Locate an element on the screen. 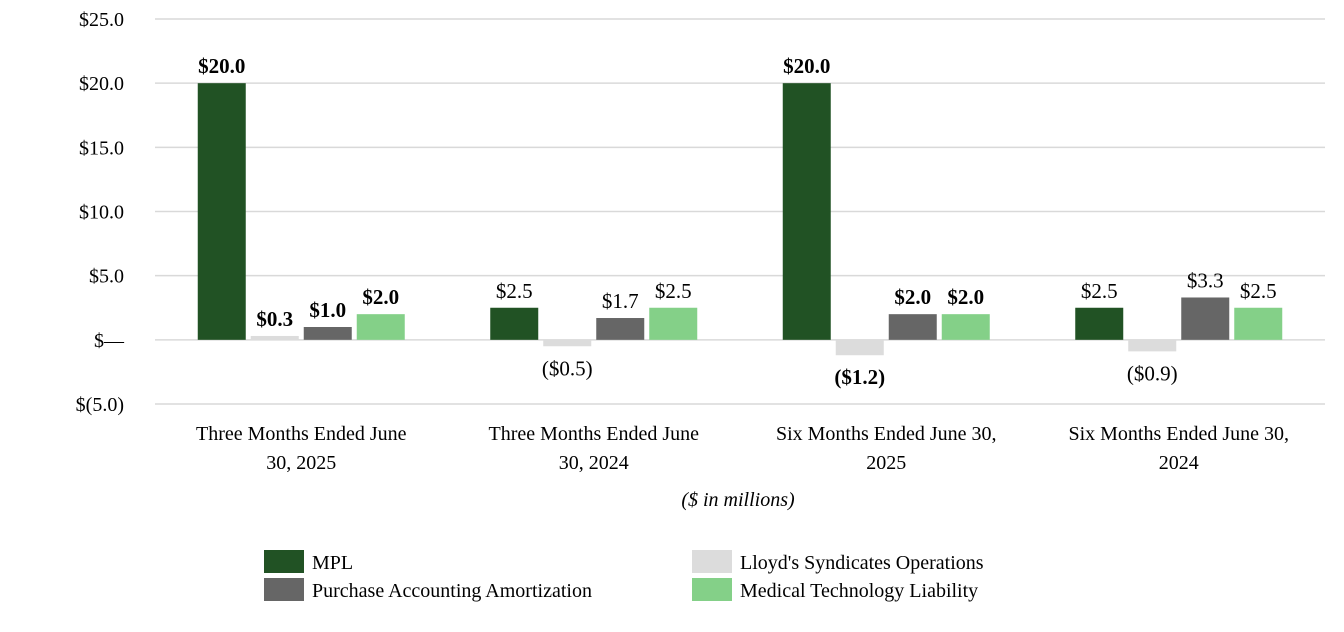  legend-label: Purchase Accounting Amortization is located at coordinates (452, 591).